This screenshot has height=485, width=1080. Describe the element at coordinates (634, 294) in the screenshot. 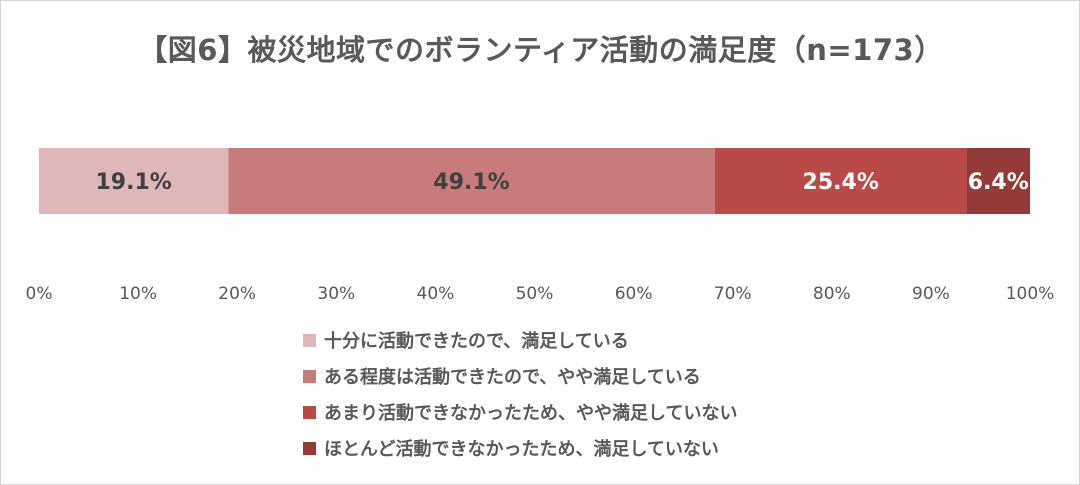

I see `x-tick-label: 60%` at that location.